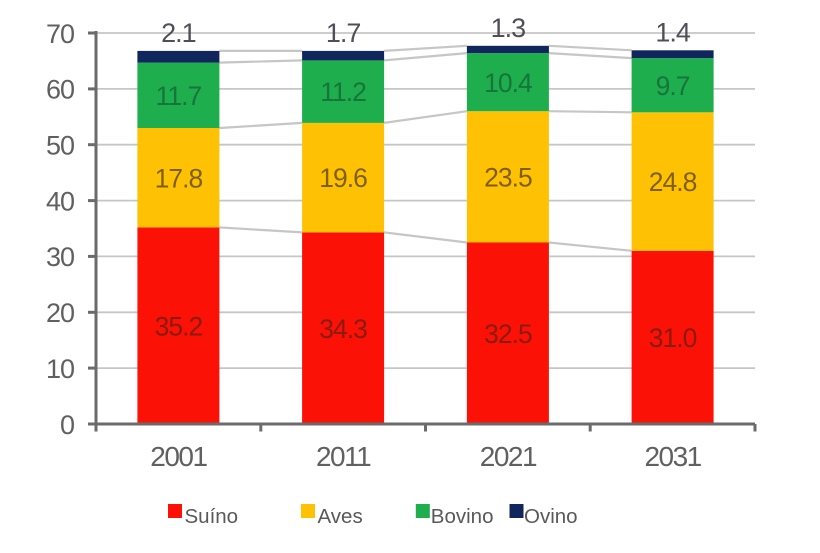 This screenshot has height=553, width=820. What do you see at coordinates (343, 33) in the screenshot?
I see `svg-text: 1.7` at bounding box center [343, 33].